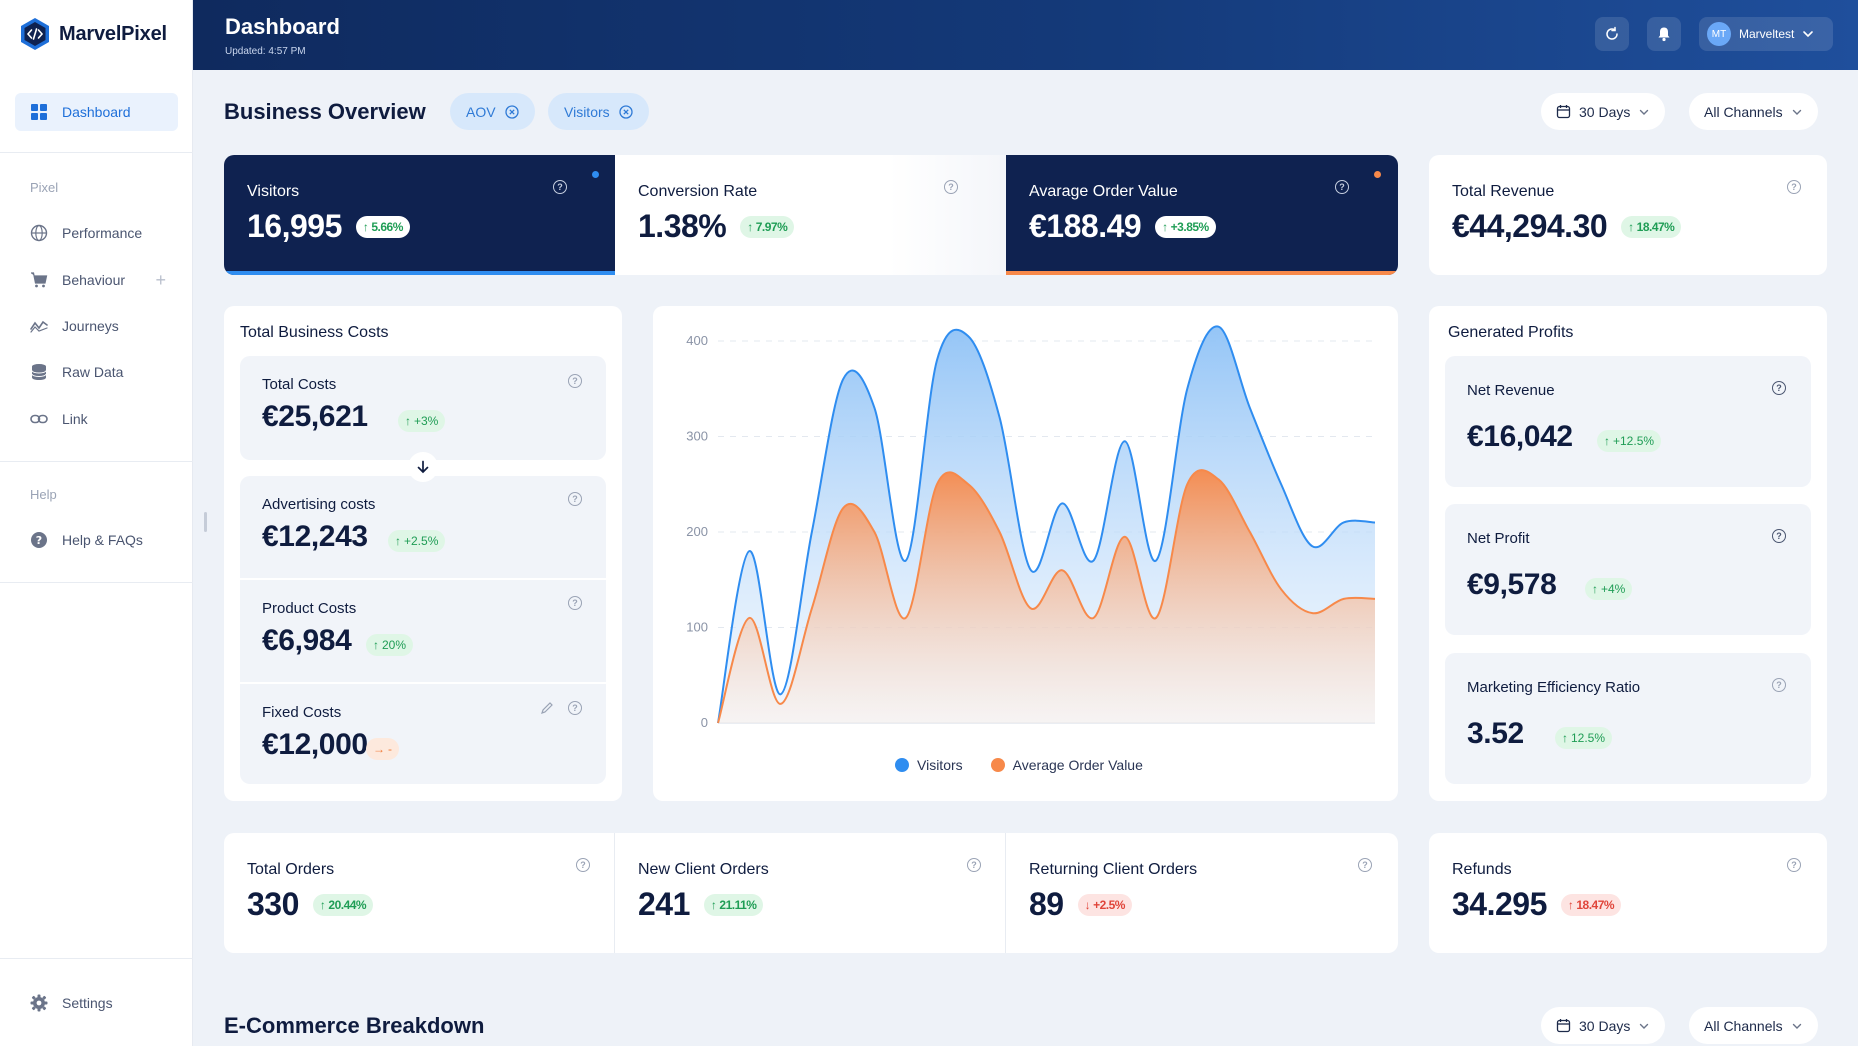  Describe the element at coordinates (96, 233) in the screenshot. I see `sidebar-item-performance: Performance` at that location.